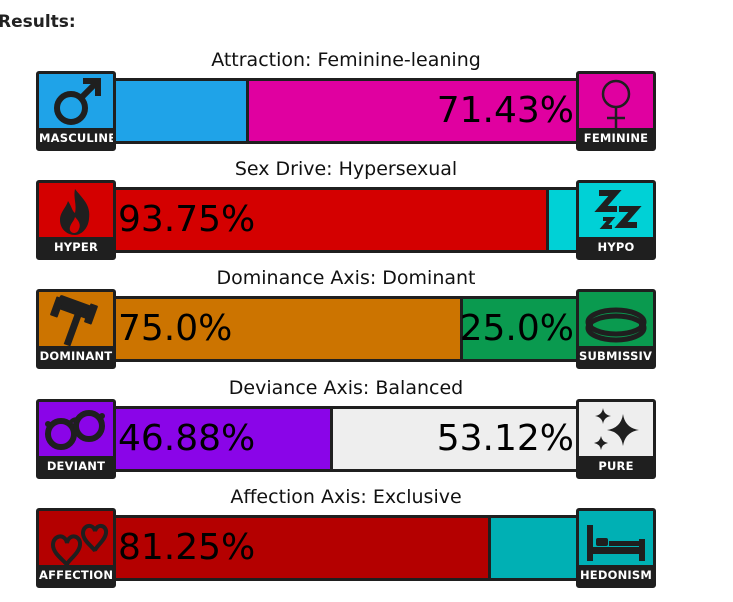 The width and height of the screenshot is (733, 602). Describe the element at coordinates (532, 548) in the screenshot. I see `hedonism-segment` at that location.